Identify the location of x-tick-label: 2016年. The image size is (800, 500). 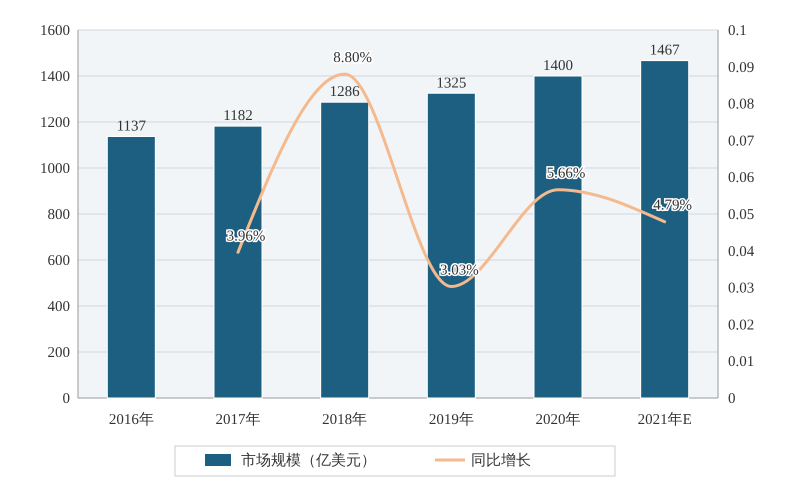
(131, 419).